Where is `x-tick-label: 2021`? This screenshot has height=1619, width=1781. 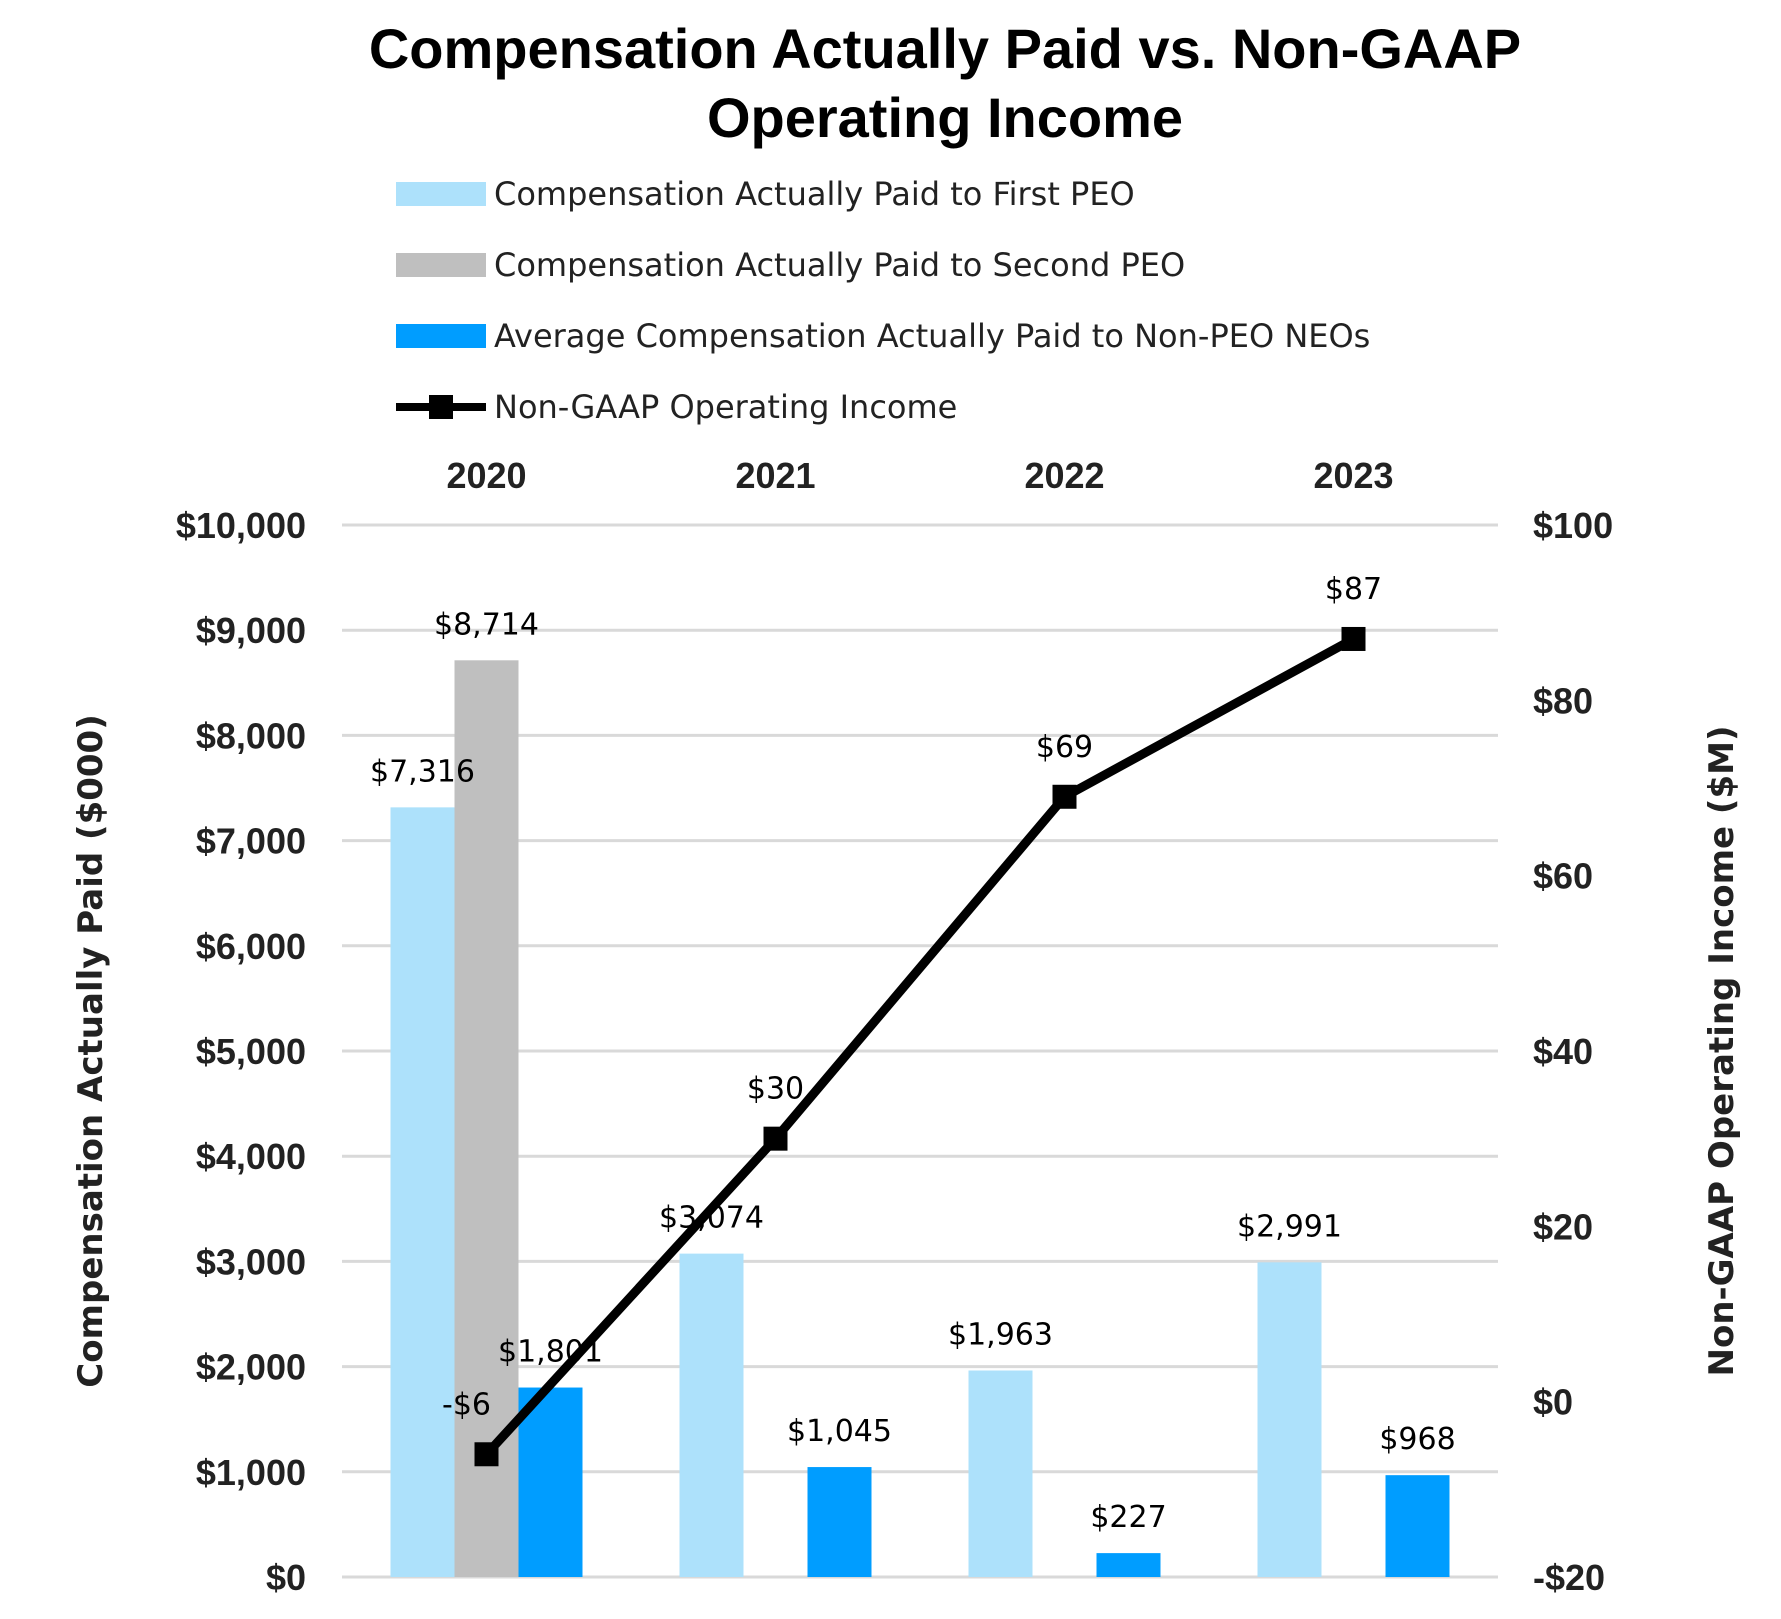
x-tick-label: 2021 is located at coordinates (775, 475).